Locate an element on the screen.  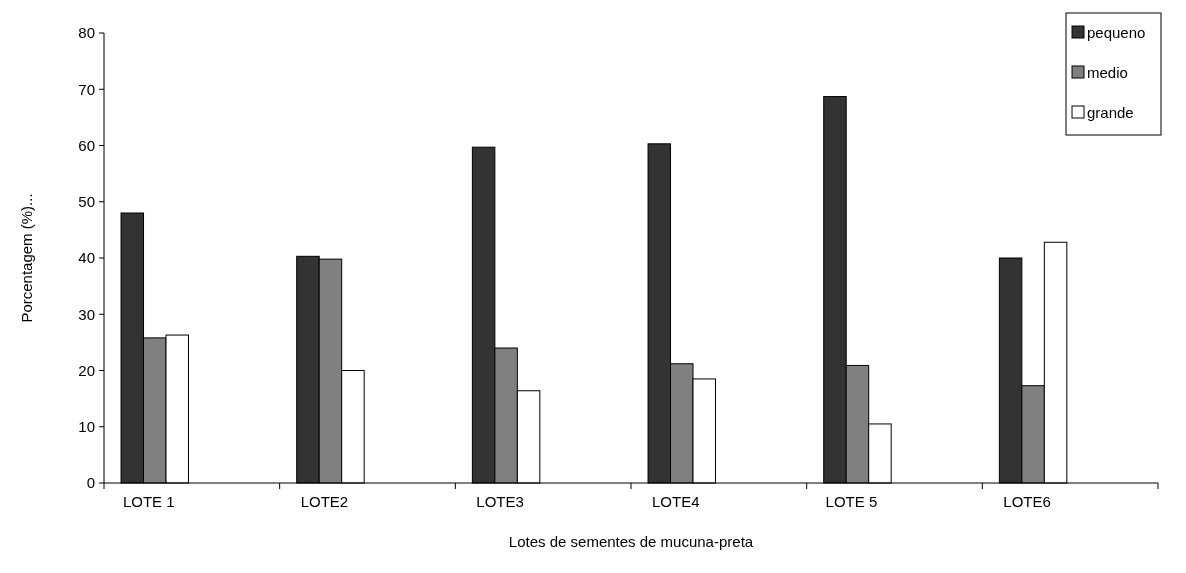
y-tick-label: 80 is located at coordinates (86, 33).